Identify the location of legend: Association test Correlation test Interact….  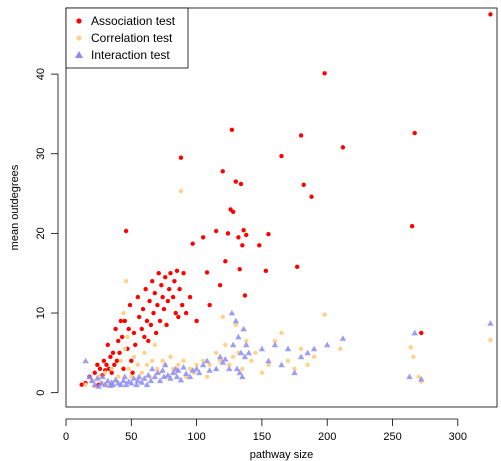
(127, 38).